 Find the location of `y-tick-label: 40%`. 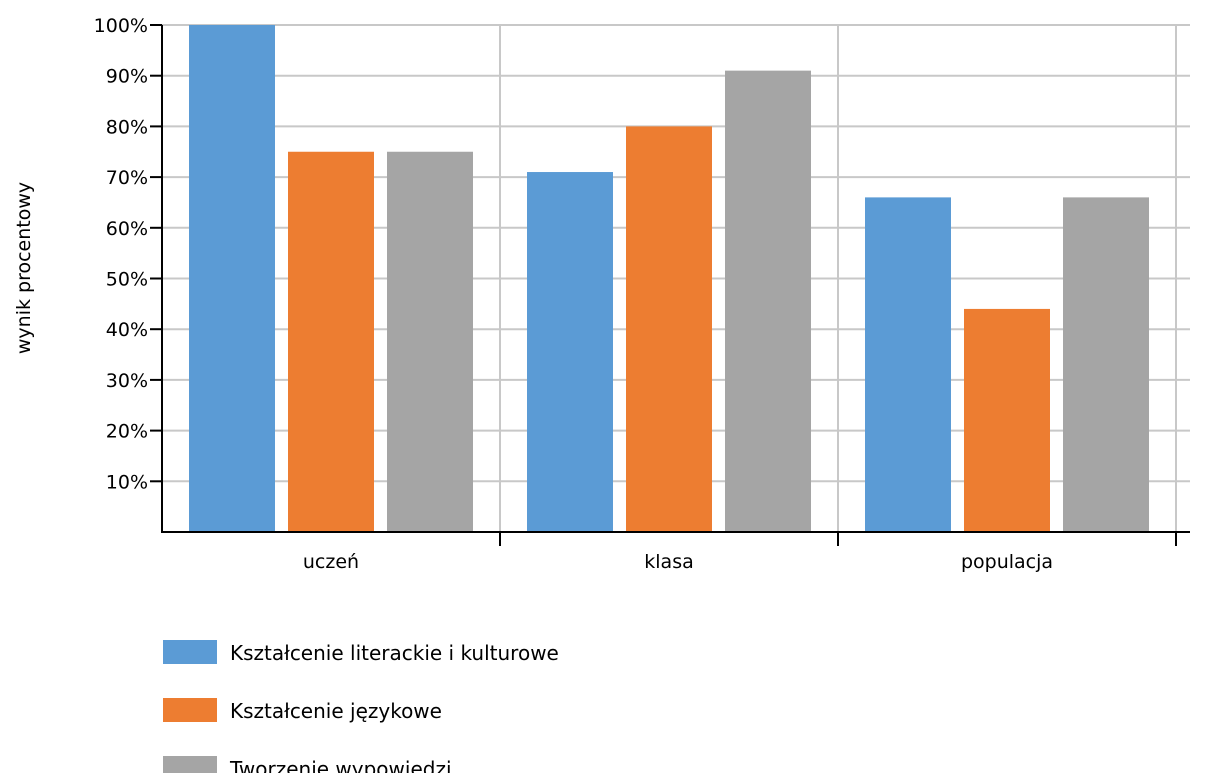

y-tick-label: 40% is located at coordinates (127, 330).